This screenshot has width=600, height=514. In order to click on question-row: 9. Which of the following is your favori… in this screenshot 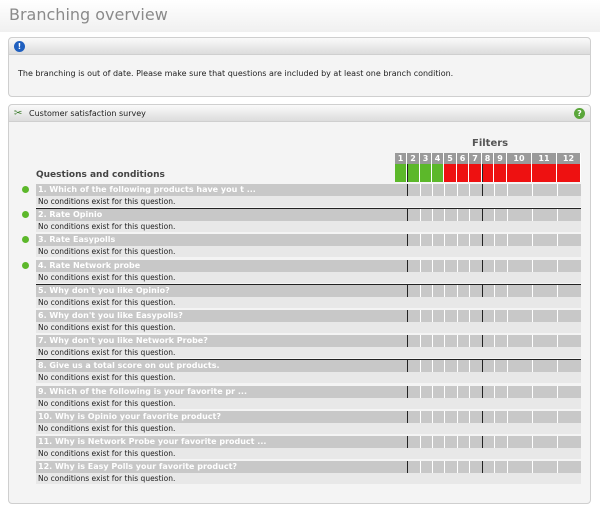, I will do `click(308, 392)`.